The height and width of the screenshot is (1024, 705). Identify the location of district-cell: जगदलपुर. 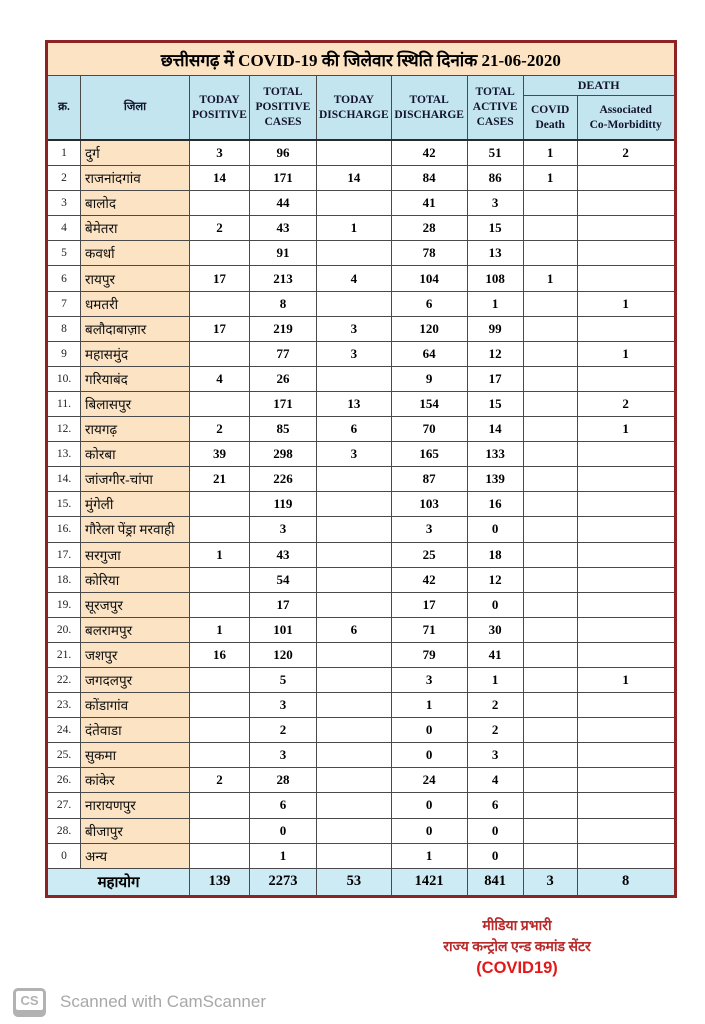
(135, 680).